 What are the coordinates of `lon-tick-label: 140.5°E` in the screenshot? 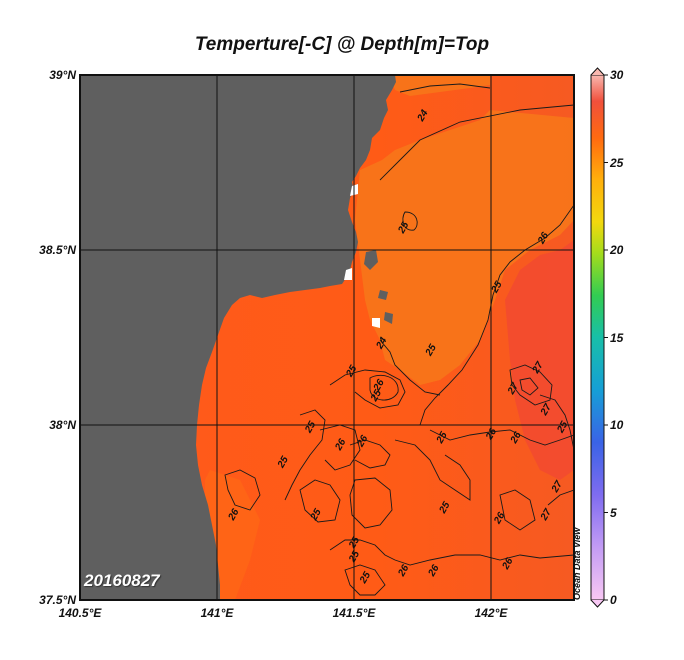 It's located at (80, 613).